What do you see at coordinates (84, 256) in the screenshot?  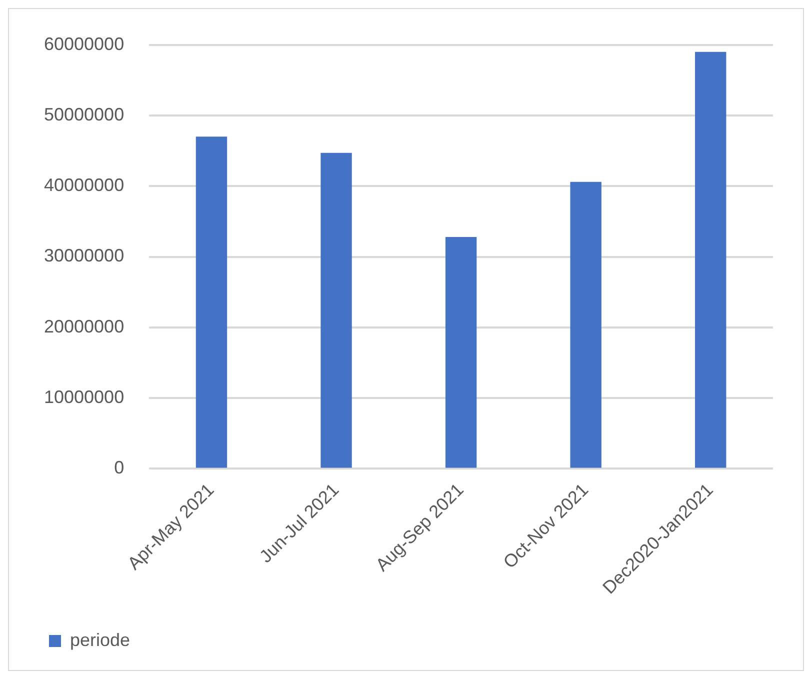 I see `y-tick-label: 30000000` at bounding box center [84, 256].